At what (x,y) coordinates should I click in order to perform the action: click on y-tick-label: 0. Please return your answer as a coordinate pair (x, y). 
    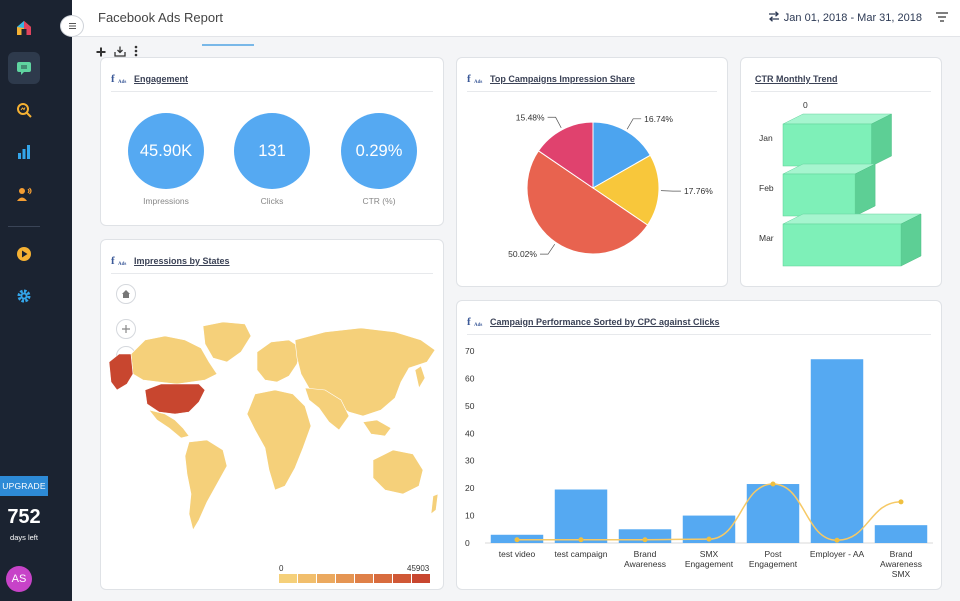
    Looking at the image, I should click on (467, 543).